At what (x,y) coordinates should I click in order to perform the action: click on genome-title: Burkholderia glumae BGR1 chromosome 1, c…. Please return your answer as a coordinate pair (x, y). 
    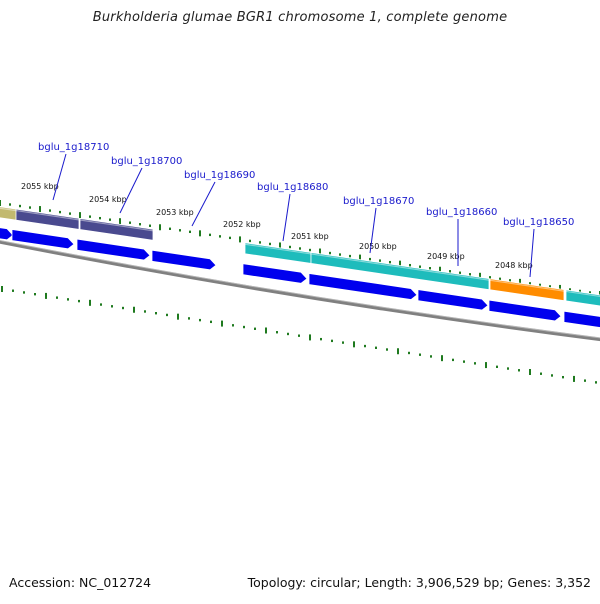
    Looking at the image, I should click on (300, 17).